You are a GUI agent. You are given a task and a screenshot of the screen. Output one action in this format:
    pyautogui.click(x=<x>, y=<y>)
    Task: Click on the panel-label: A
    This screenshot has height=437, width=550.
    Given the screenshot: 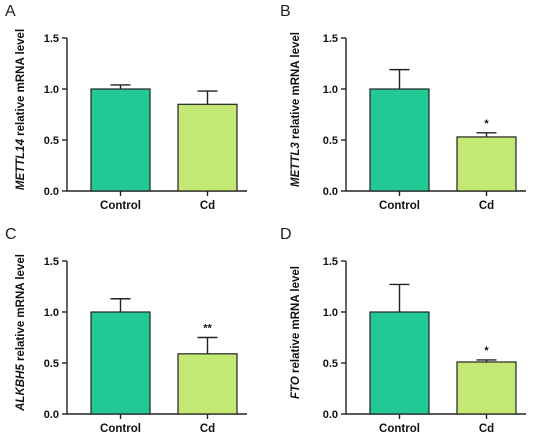 What is the action you would take?
    pyautogui.click(x=10, y=11)
    